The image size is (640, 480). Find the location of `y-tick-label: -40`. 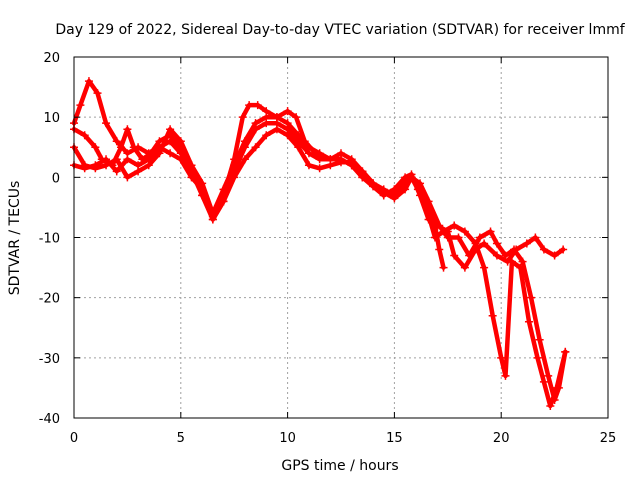

y-tick-label: -40 is located at coordinates (49, 419).